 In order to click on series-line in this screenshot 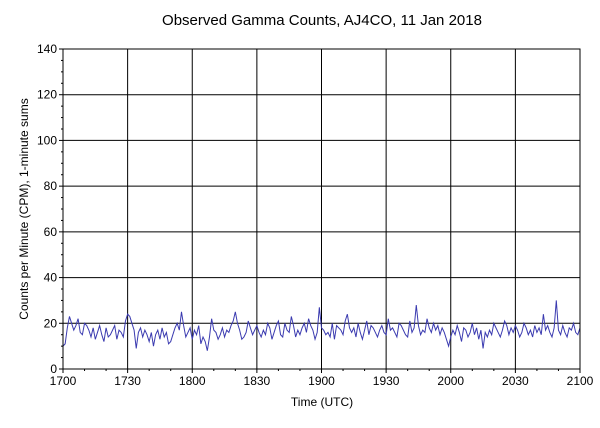, I will do `click(321, 325)`.